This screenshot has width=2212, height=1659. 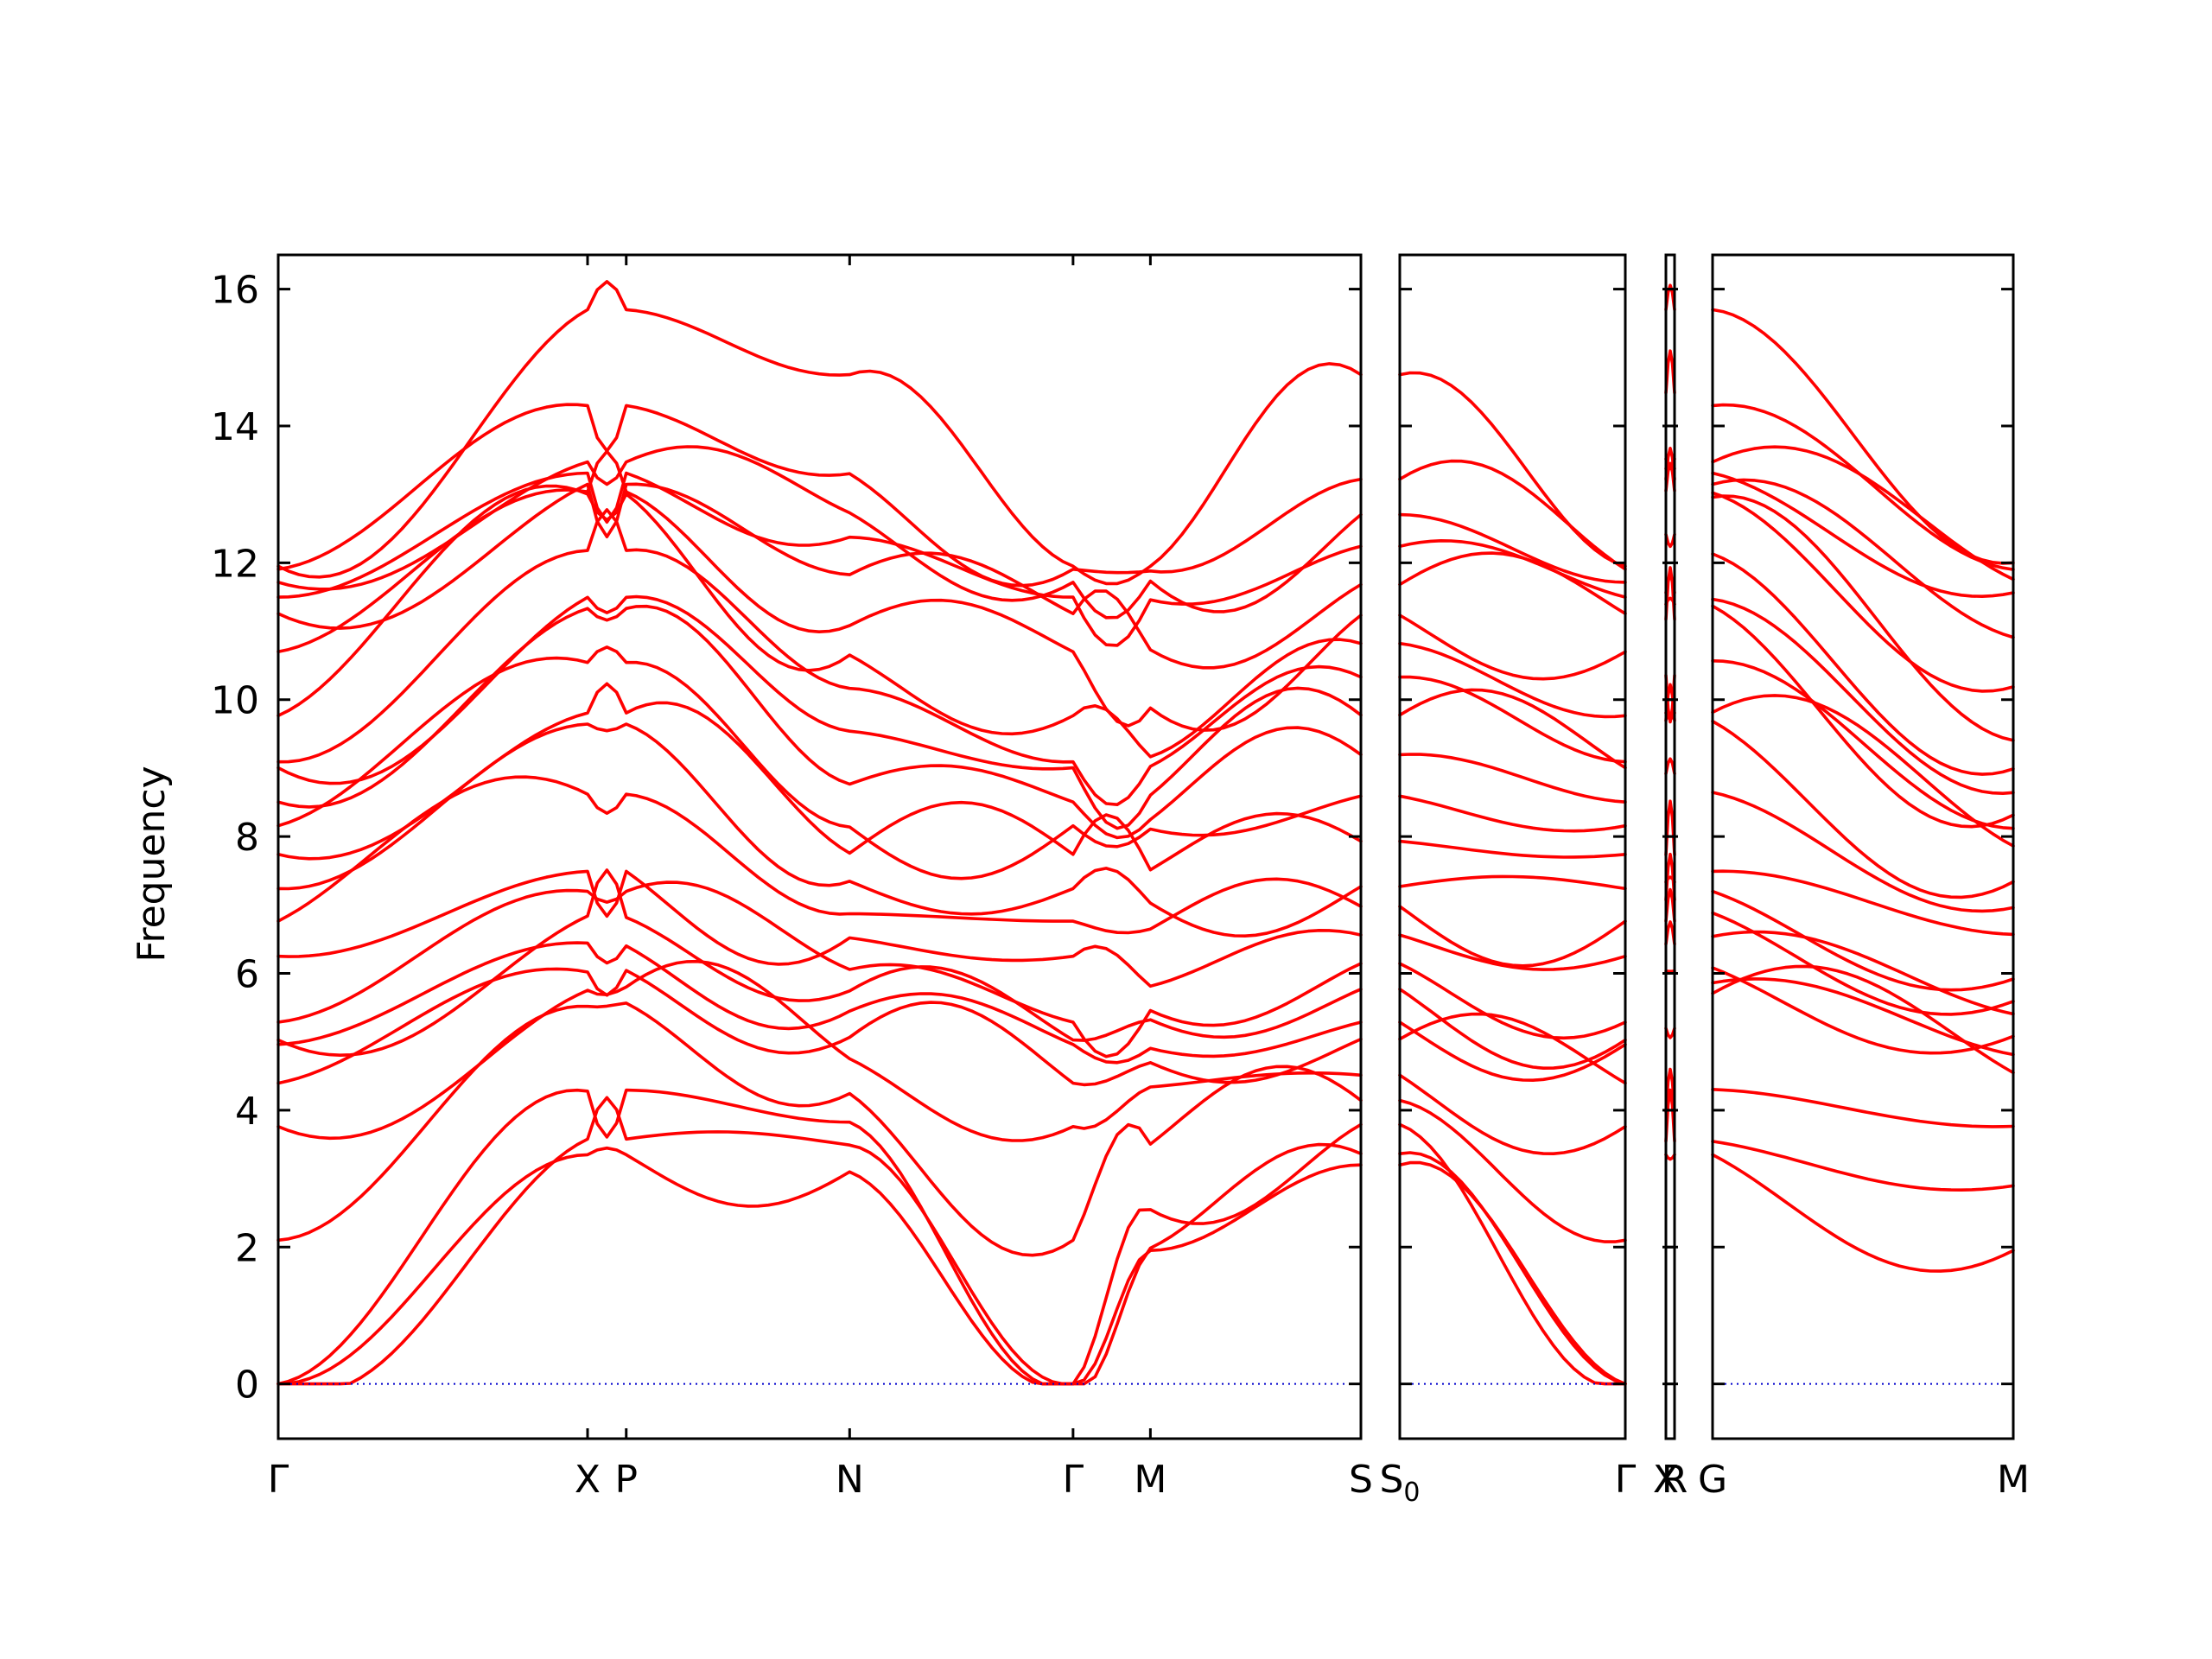 What do you see at coordinates (1411, 1493) in the screenshot?
I see `x-tick-label-sub: 0` at bounding box center [1411, 1493].